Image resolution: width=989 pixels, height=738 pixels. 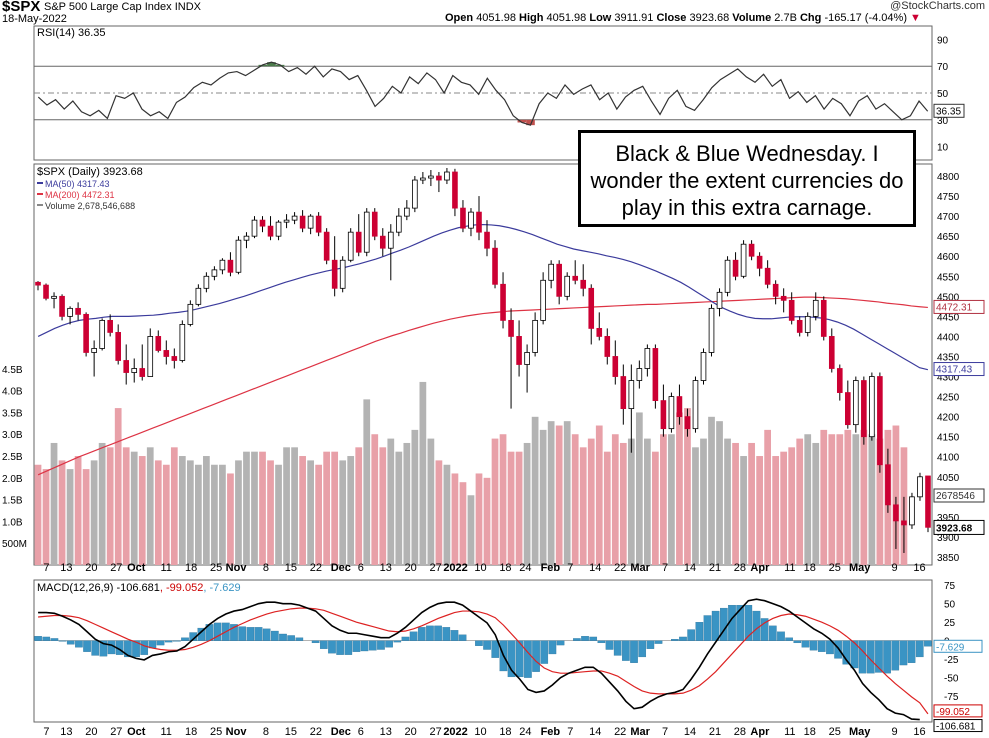 I want to click on x-axis-label: 24, so click(x=525, y=568).